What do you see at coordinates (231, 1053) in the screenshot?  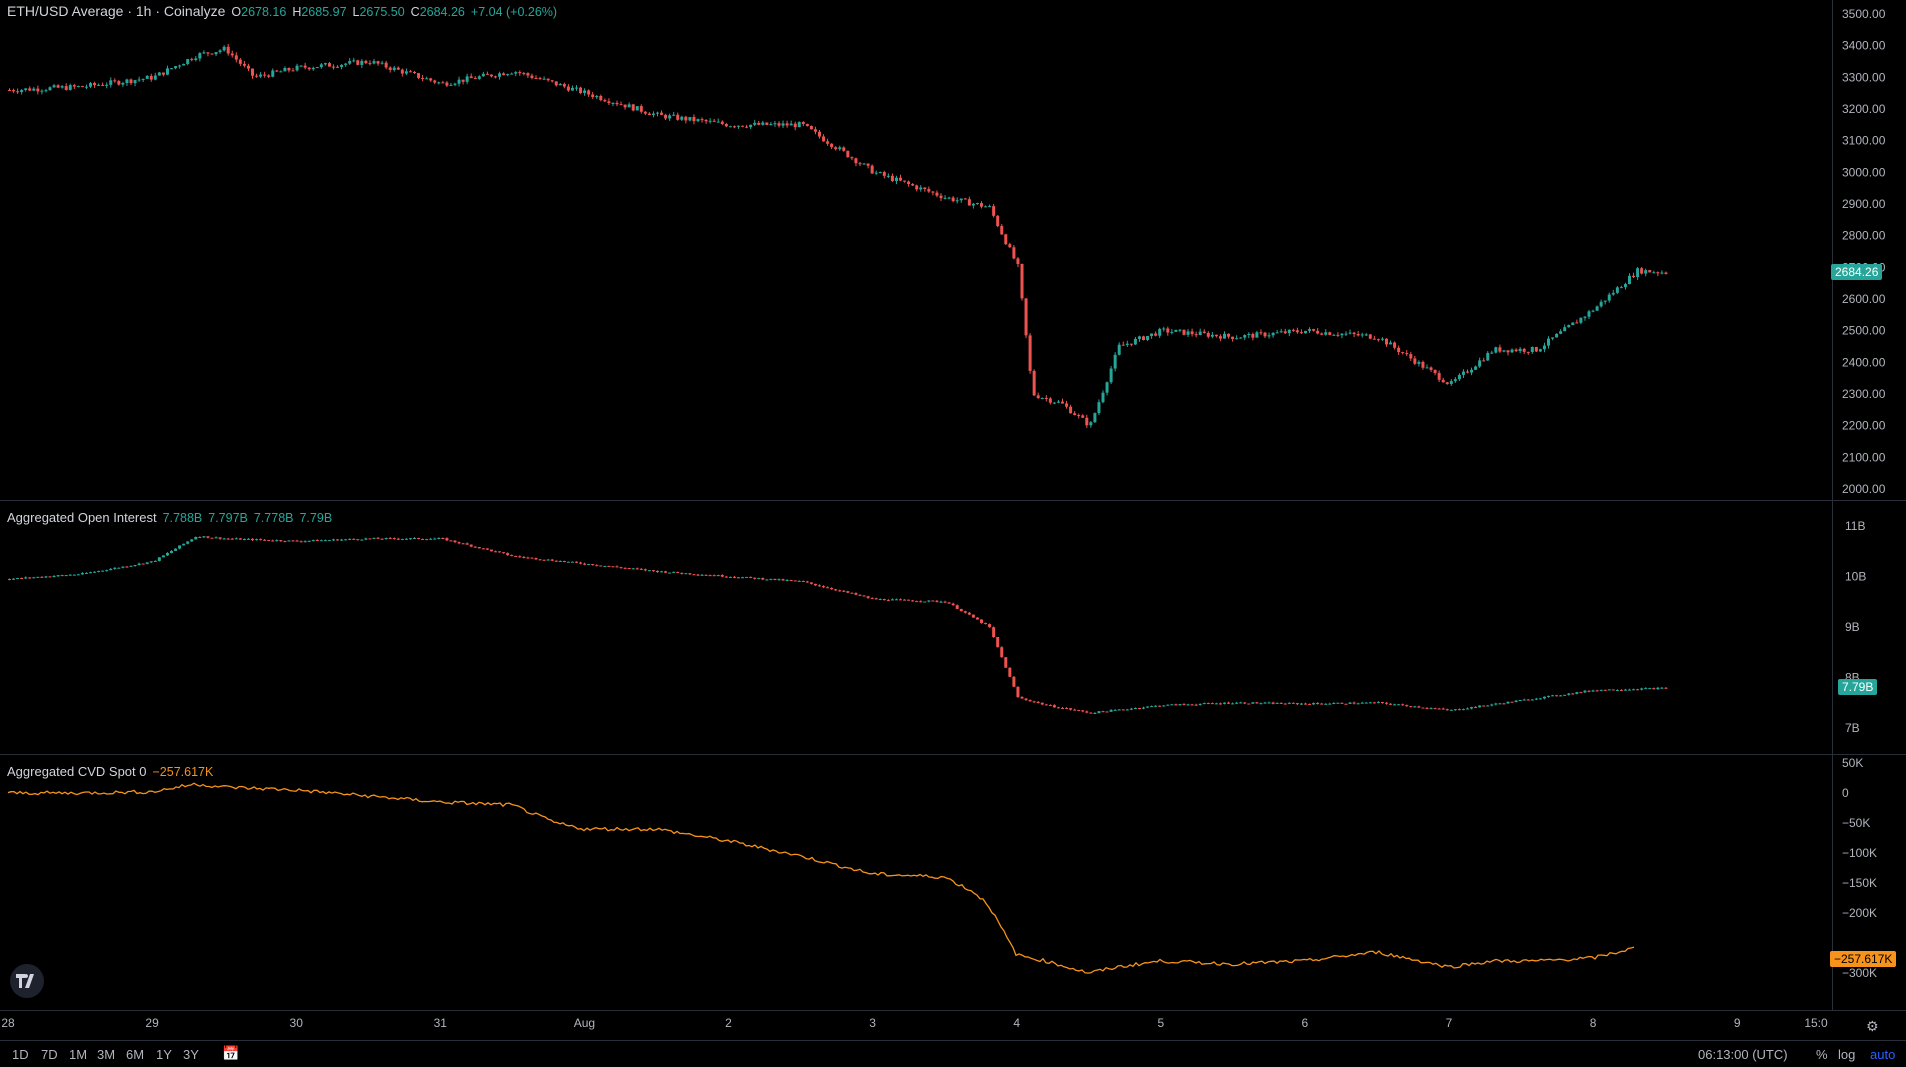 I see `calendar-icon: 📅` at bounding box center [231, 1053].